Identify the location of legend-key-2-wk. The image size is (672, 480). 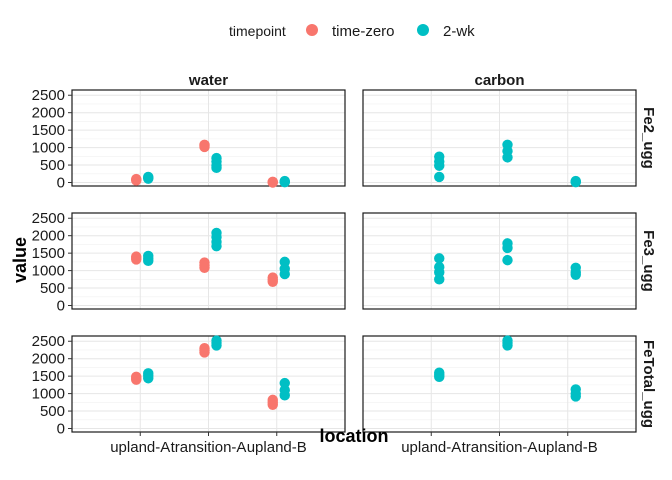
(423, 30).